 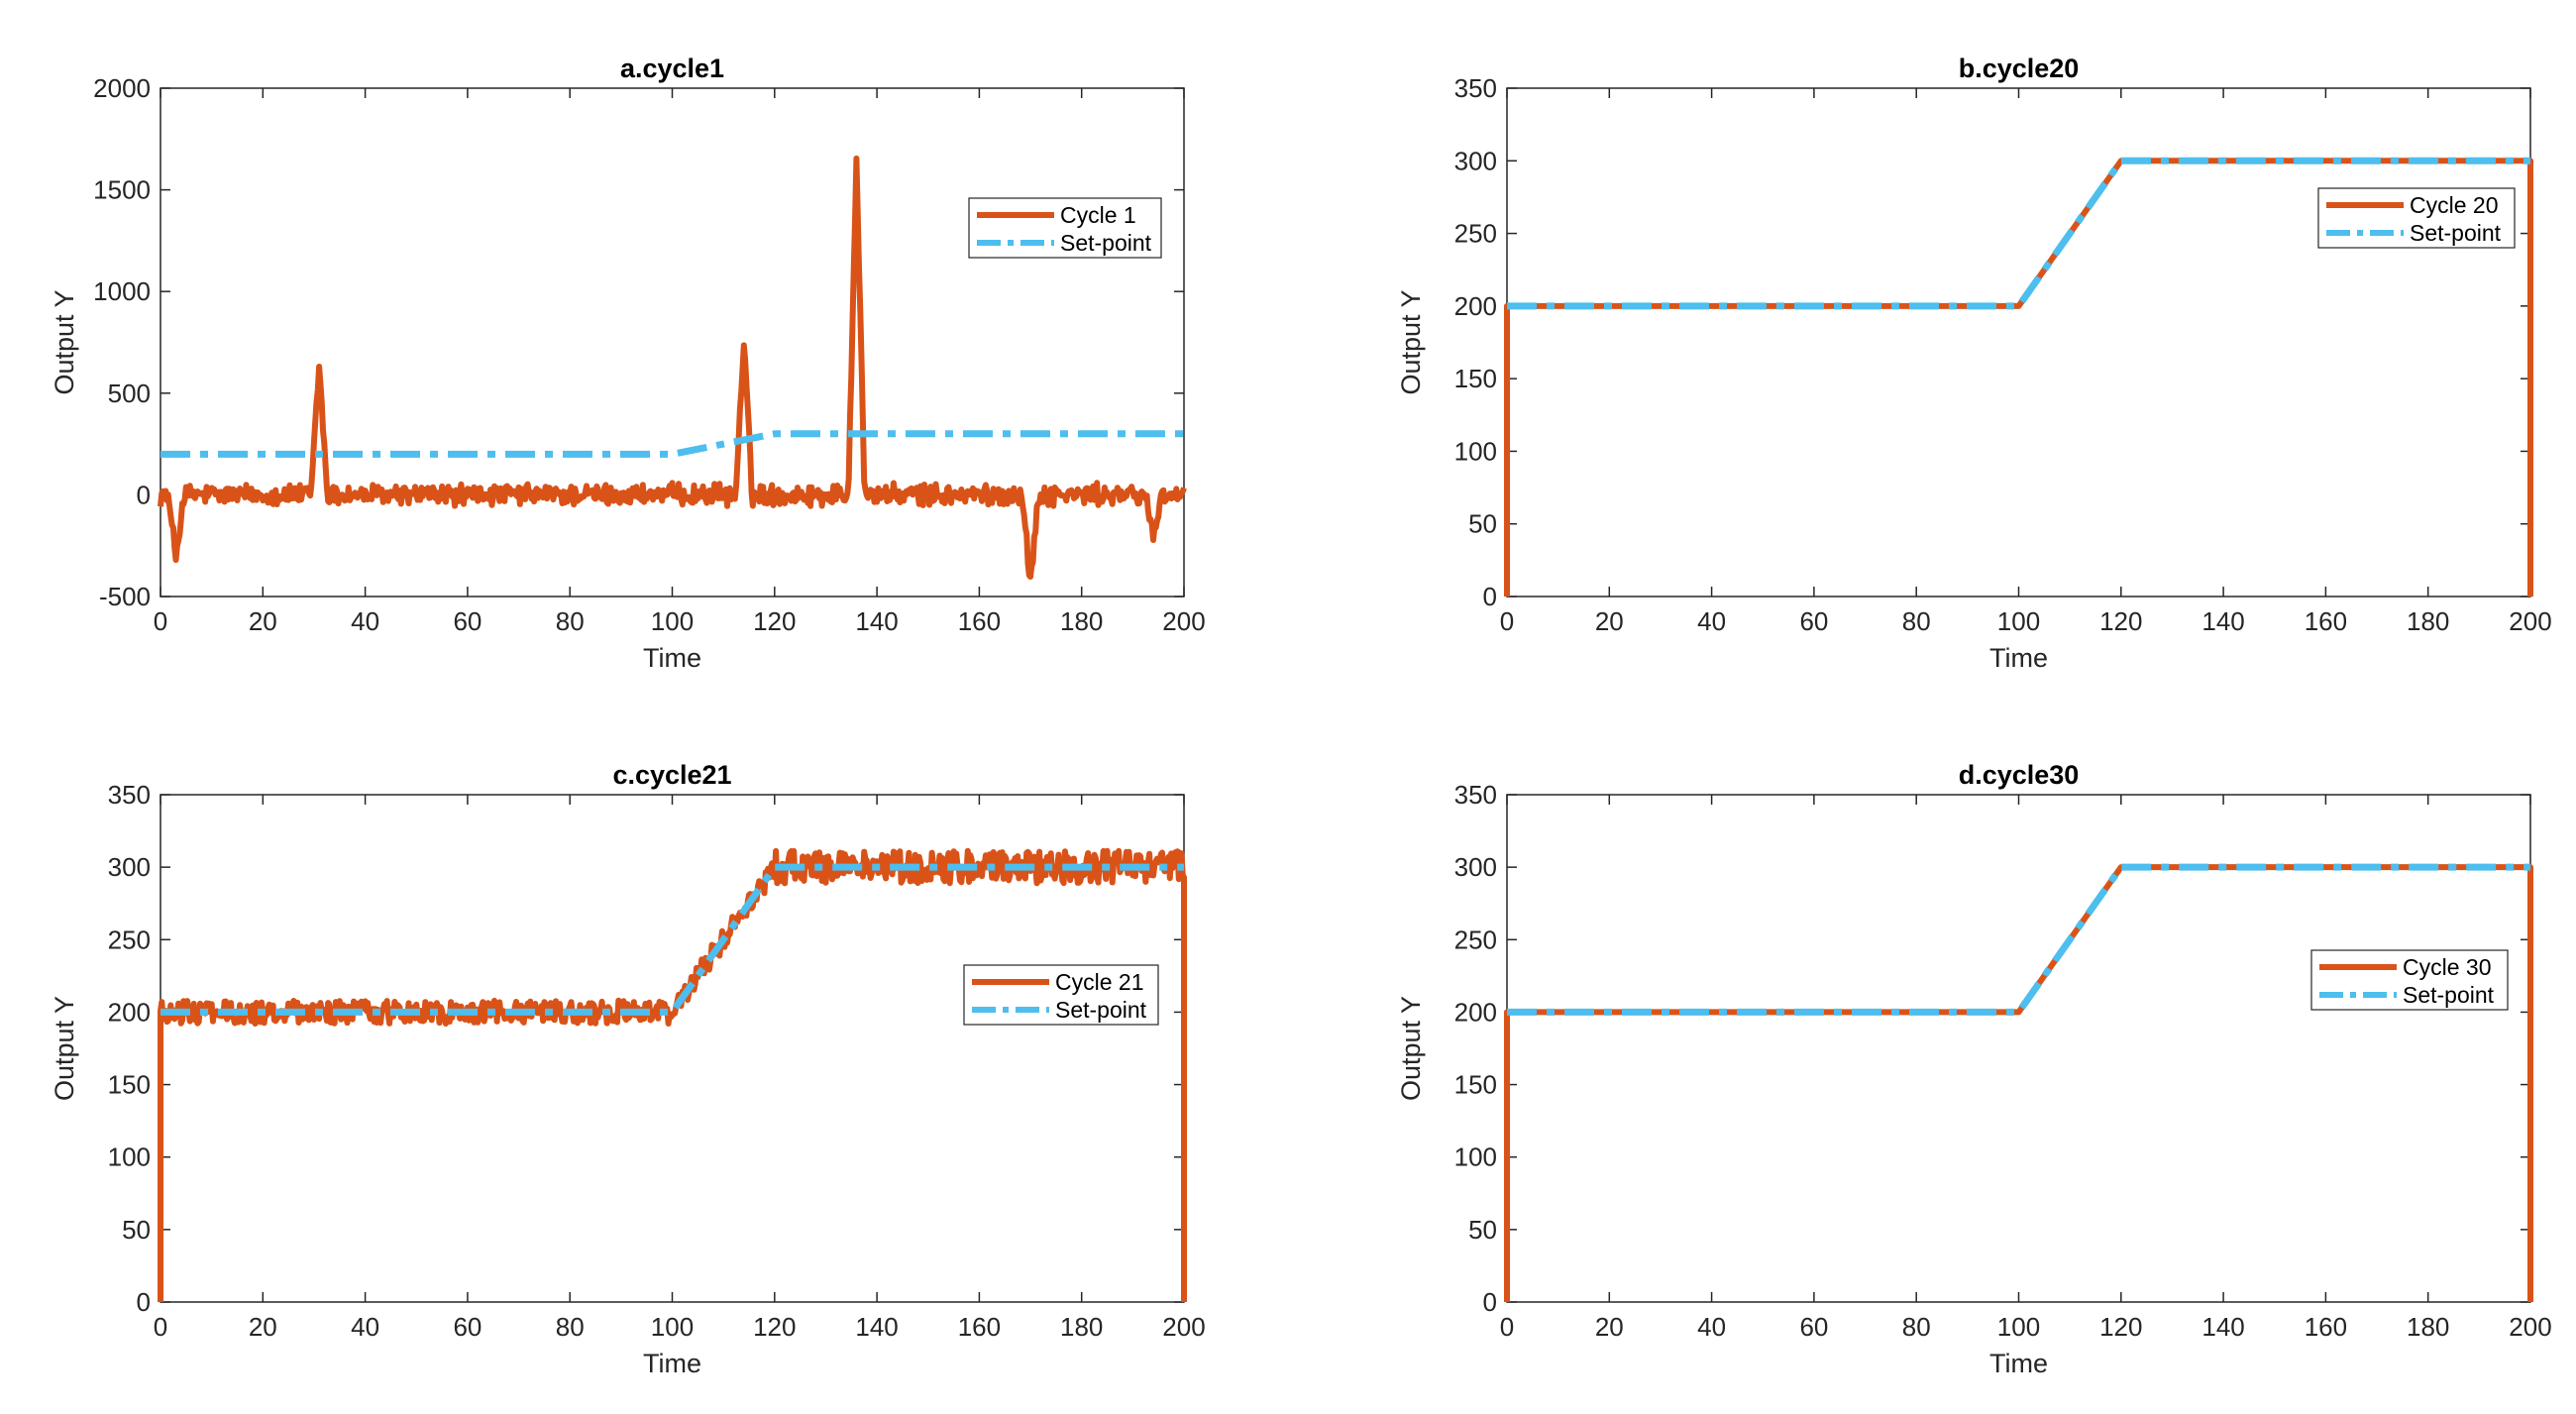 I want to click on legend-label: Cycle 21, so click(x=1099, y=982).